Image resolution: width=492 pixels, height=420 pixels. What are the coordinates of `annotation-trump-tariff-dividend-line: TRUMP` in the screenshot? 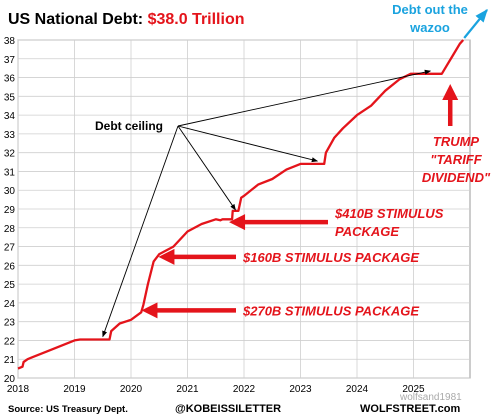 It's located at (456, 141).